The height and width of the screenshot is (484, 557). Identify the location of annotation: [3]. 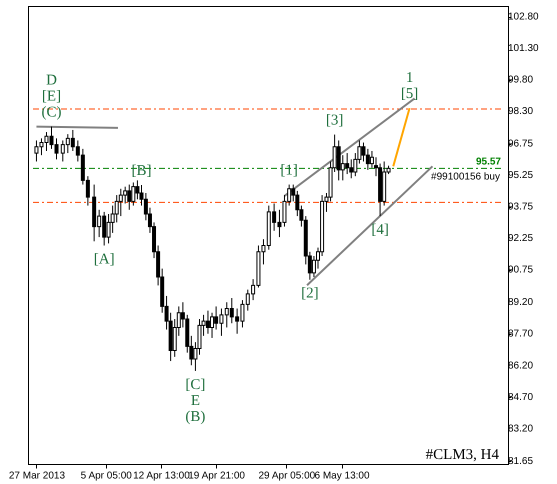
(335, 120).